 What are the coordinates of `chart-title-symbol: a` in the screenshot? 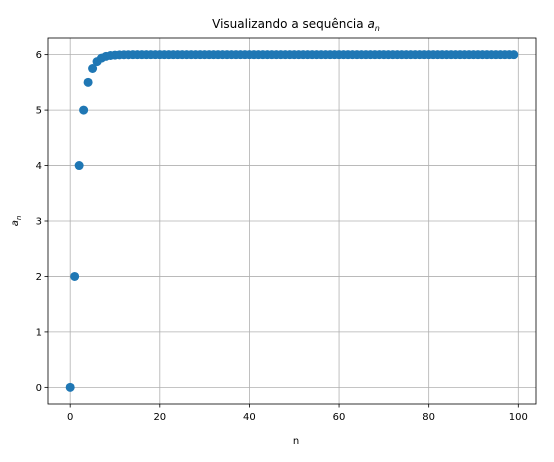 It's located at (370, 24).